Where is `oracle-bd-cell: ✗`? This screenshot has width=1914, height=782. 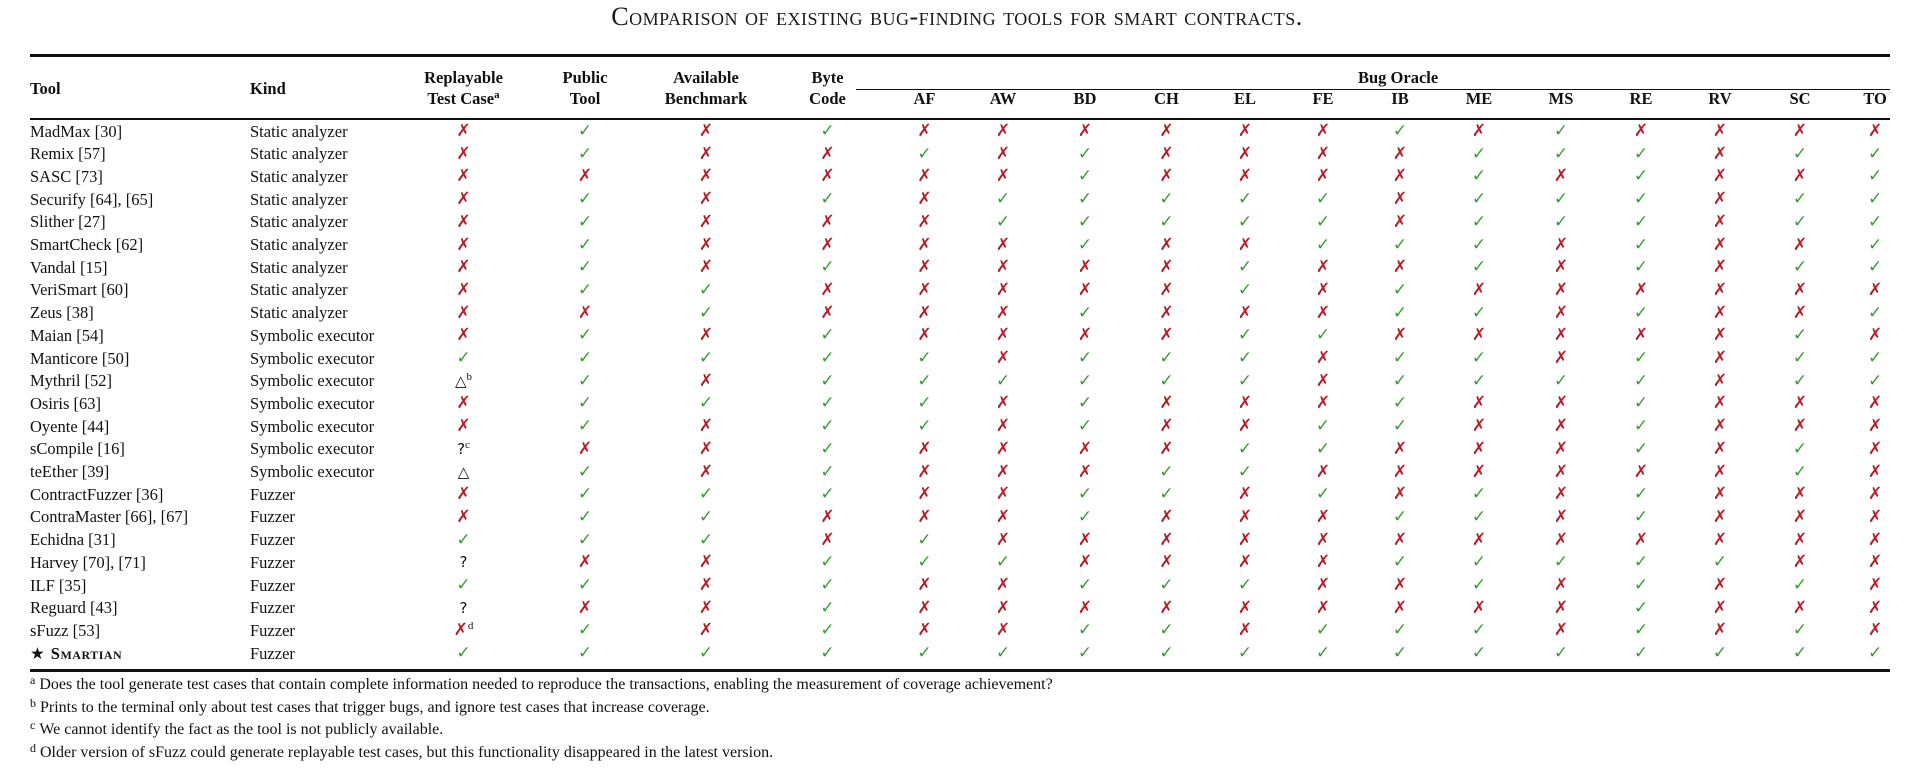
oracle-bd-cell: ✗ is located at coordinates (1085, 449).